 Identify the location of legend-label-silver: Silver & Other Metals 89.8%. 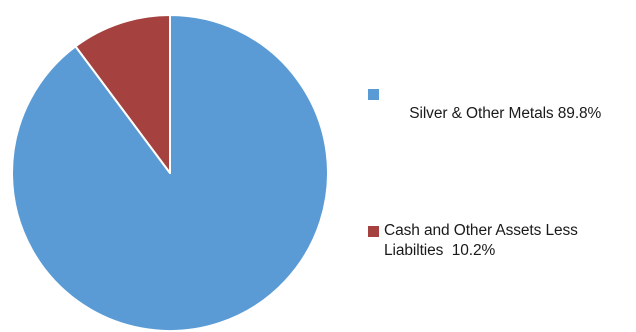
(492, 114).